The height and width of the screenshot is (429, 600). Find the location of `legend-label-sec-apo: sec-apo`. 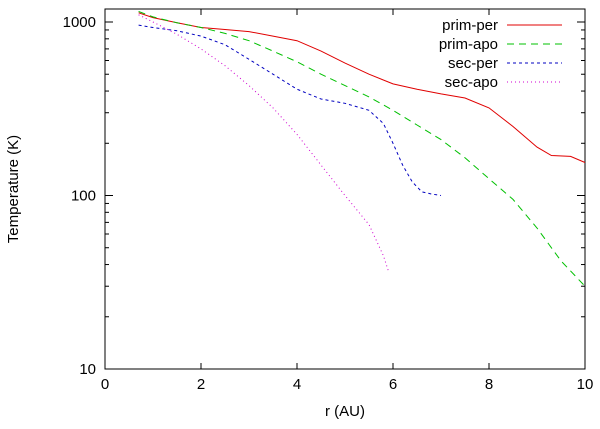

legend-label-sec-apo: sec-apo is located at coordinates (471, 82).